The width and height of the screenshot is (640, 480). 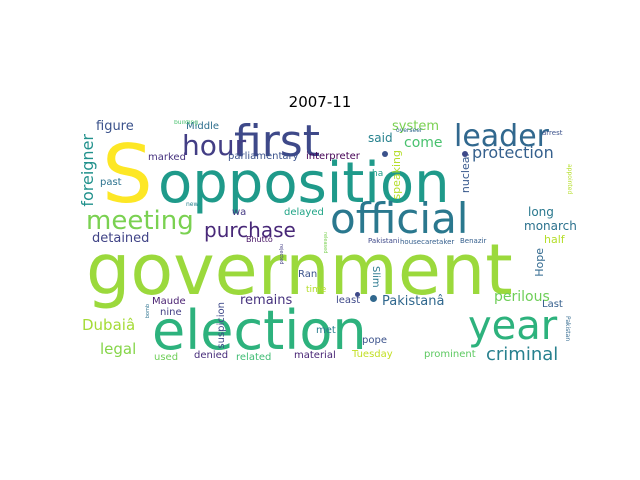 I want to click on word-leader: leader, so click(x=502, y=137).